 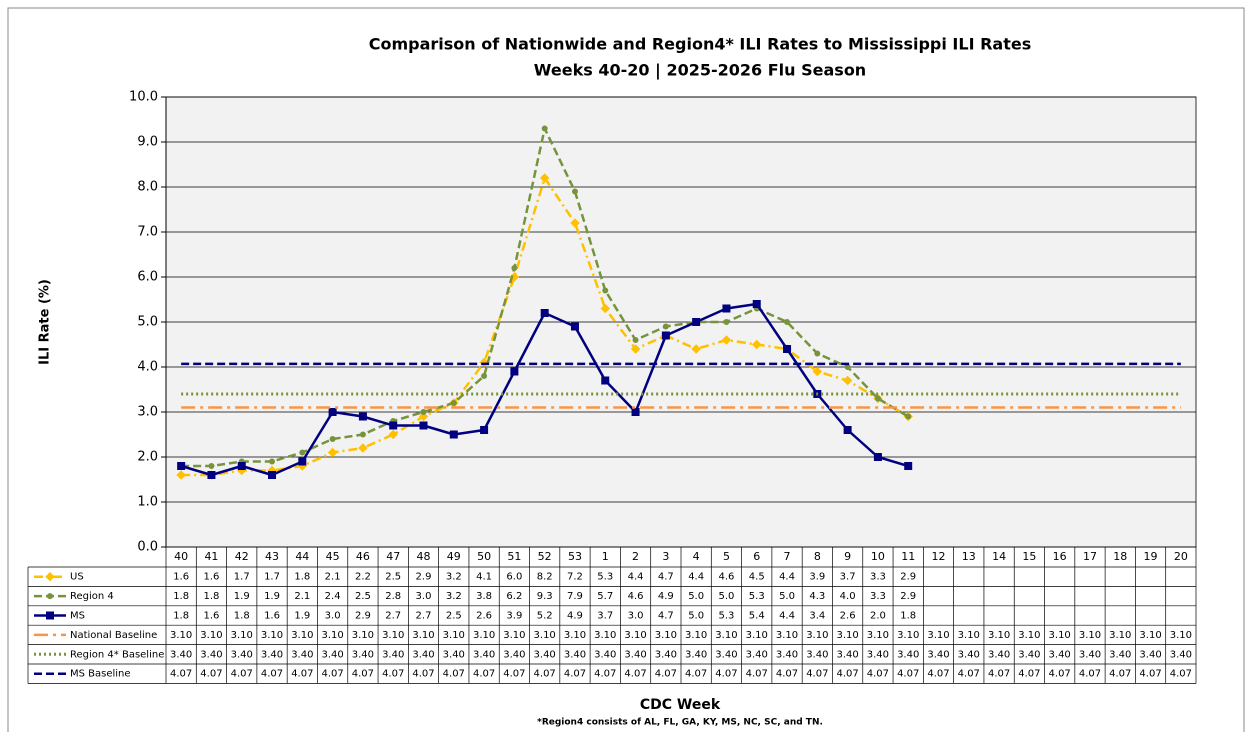 I want to click on y-tick-label: 10.0, so click(x=143, y=97).